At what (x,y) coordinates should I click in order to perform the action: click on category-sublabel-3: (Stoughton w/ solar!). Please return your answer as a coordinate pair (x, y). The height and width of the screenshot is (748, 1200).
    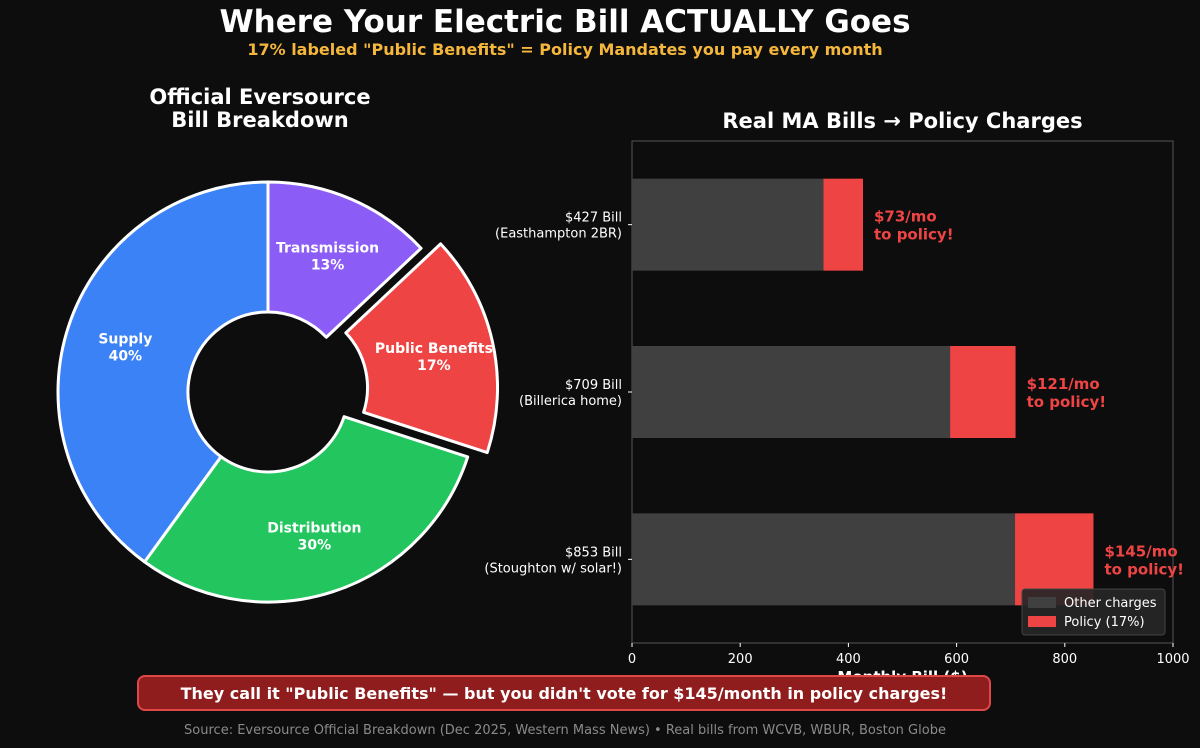
    Looking at the image, I should click on (553, 568).